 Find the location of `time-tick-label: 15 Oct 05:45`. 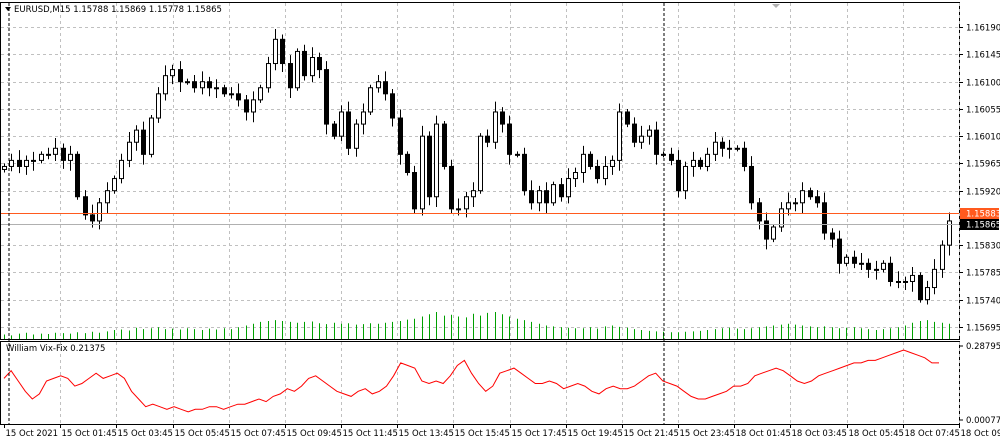

time-tick-label: 15 Oct 05:45 is located at coordinates (202, 434).